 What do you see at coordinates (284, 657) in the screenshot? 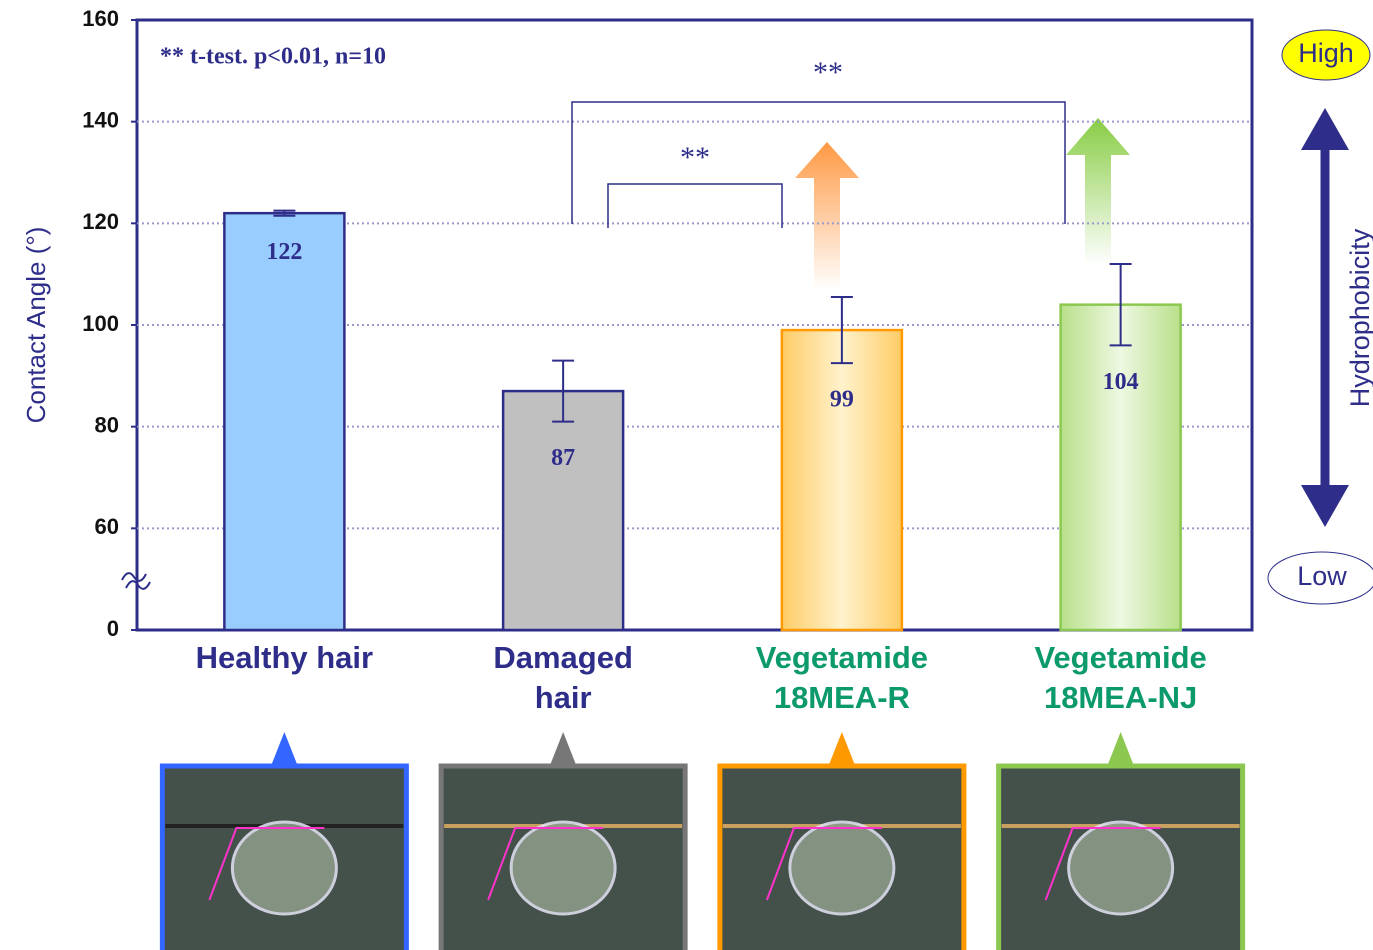
I see `x-tick-label: Healthy hair` at bounding box center [284, 657].